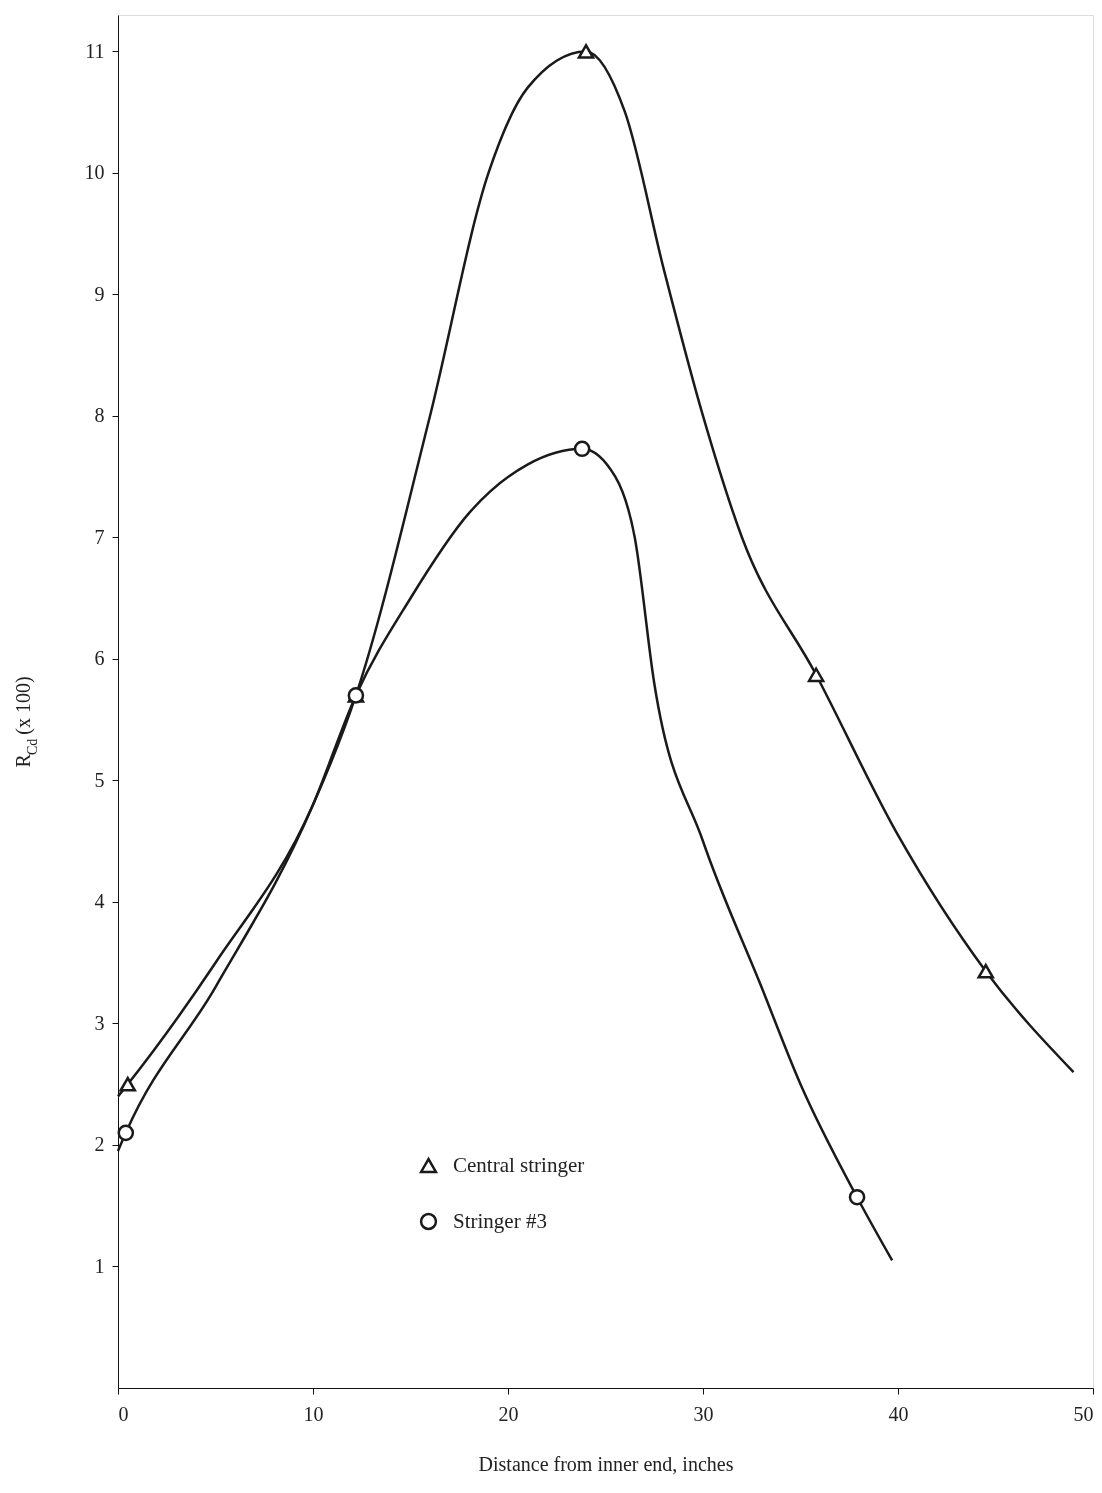  Describe the element at coordinates (95, 50) in the screenshot. I see `y-tick-label: 11` at that location.